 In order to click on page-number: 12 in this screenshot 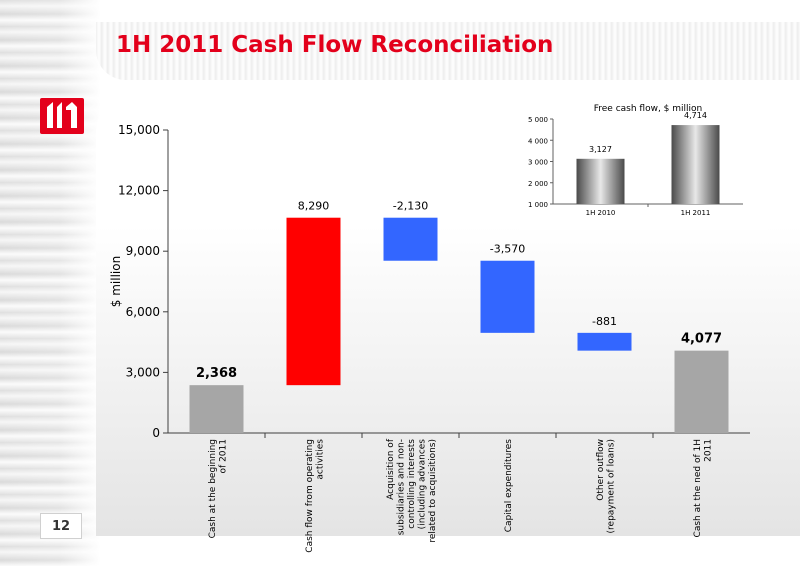, I will do `click(61, 526)`.